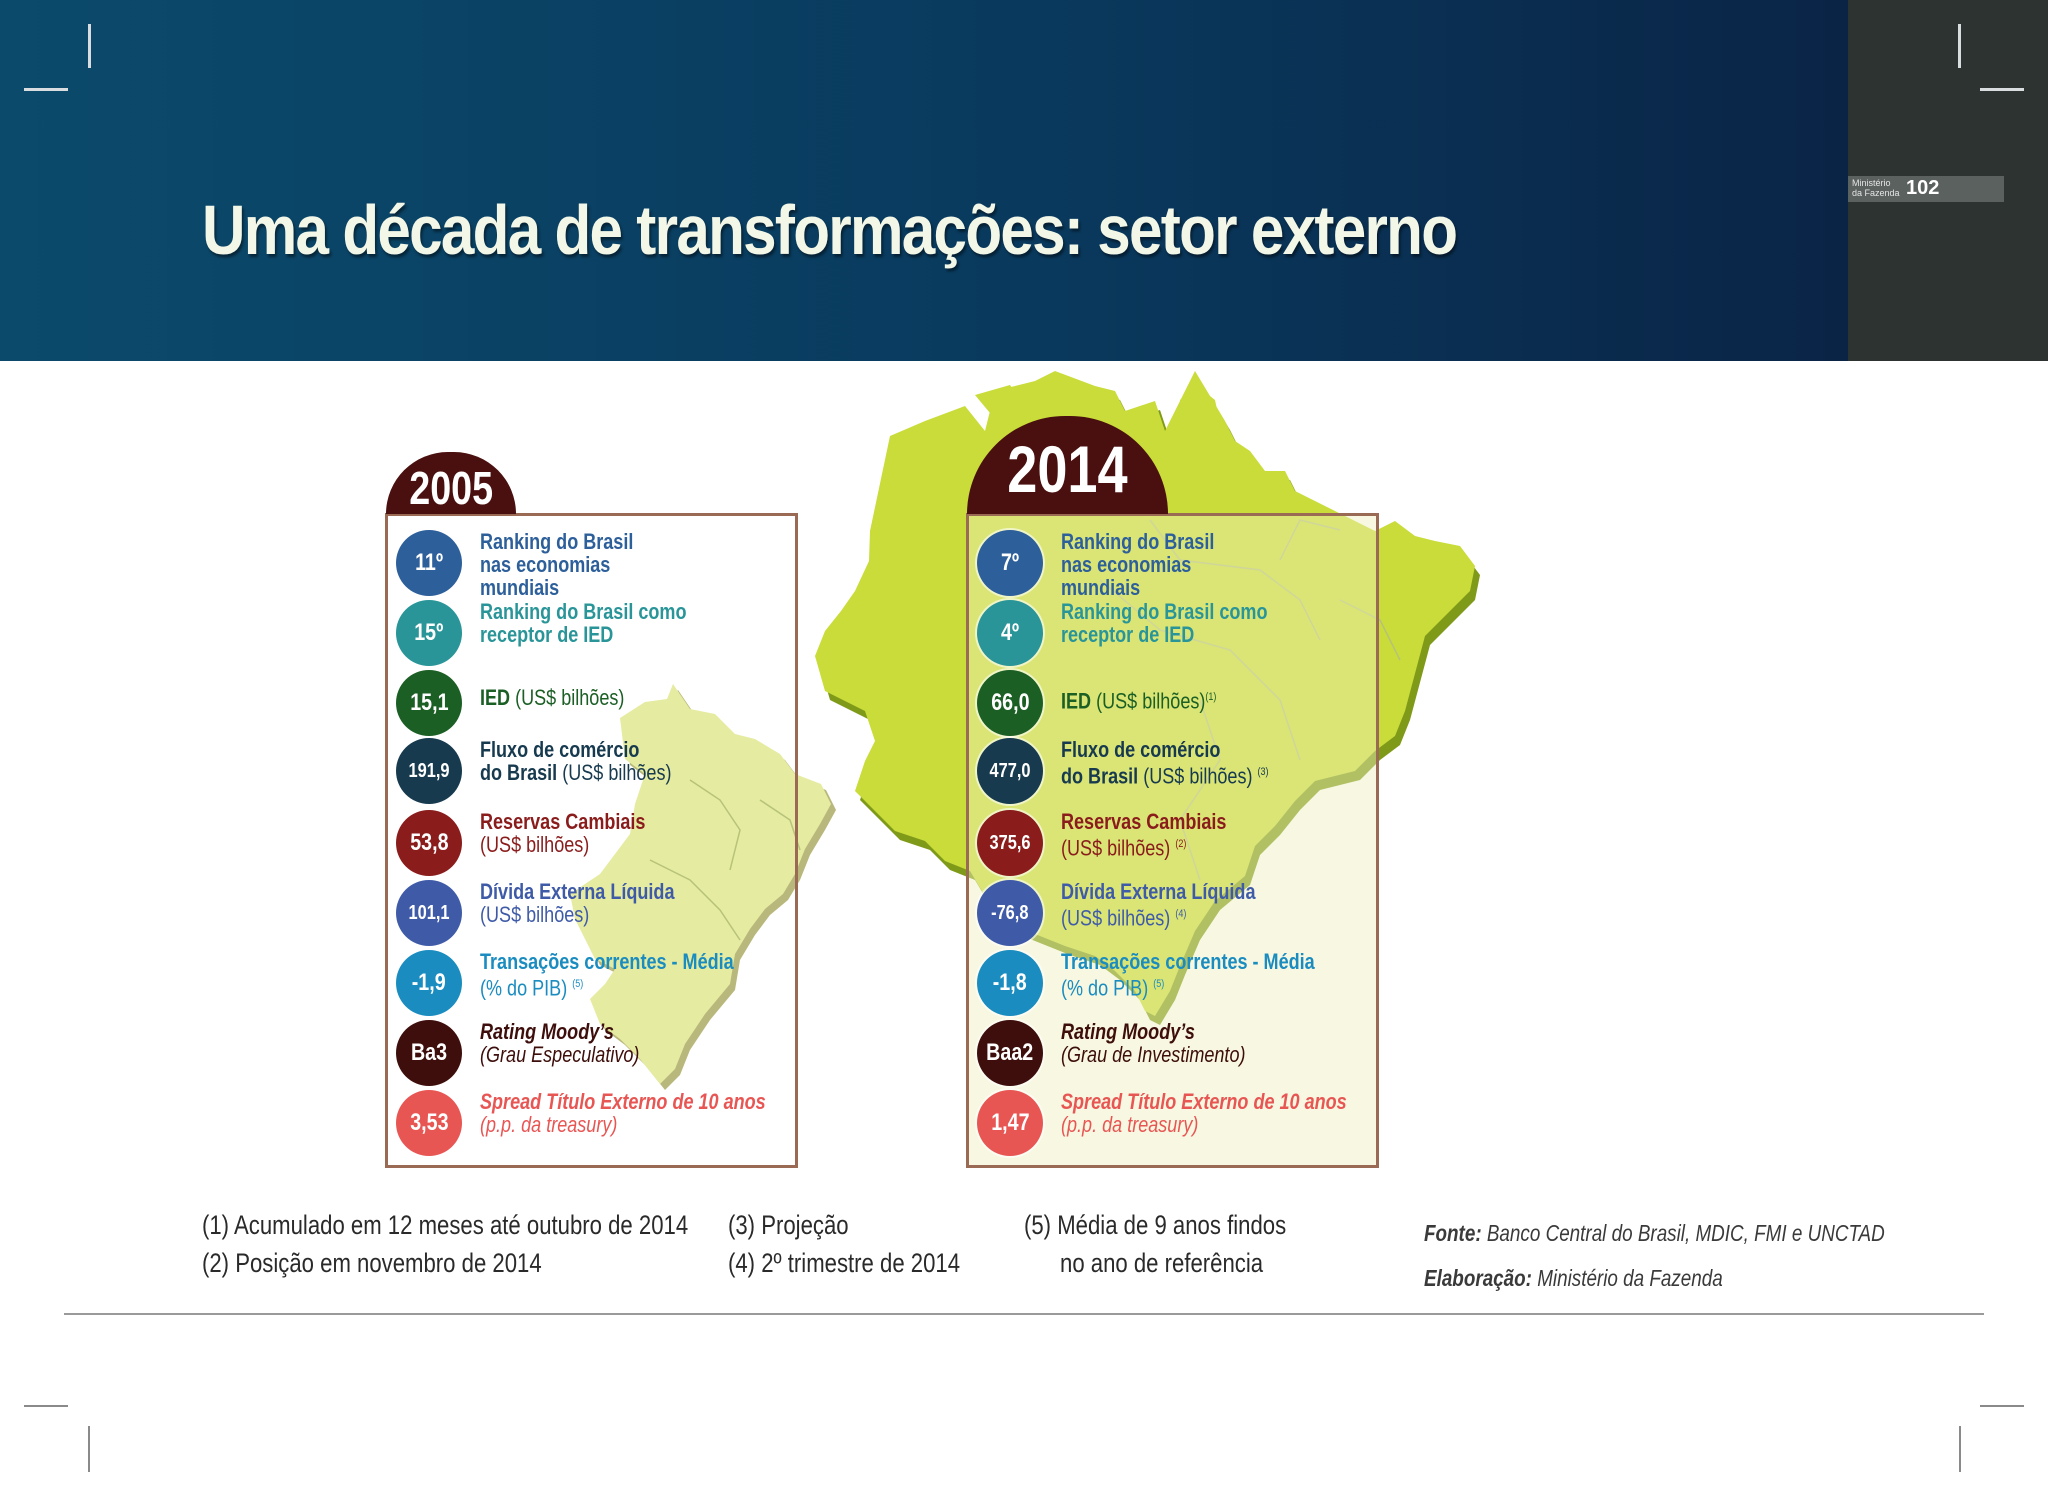 This screenshot has height=1496, width=2048. What do you see at coordinates (1010, 1053) in the screenshot?
I see `indicator-value-circle: Baa2` at bounding box center [1010, 1053].